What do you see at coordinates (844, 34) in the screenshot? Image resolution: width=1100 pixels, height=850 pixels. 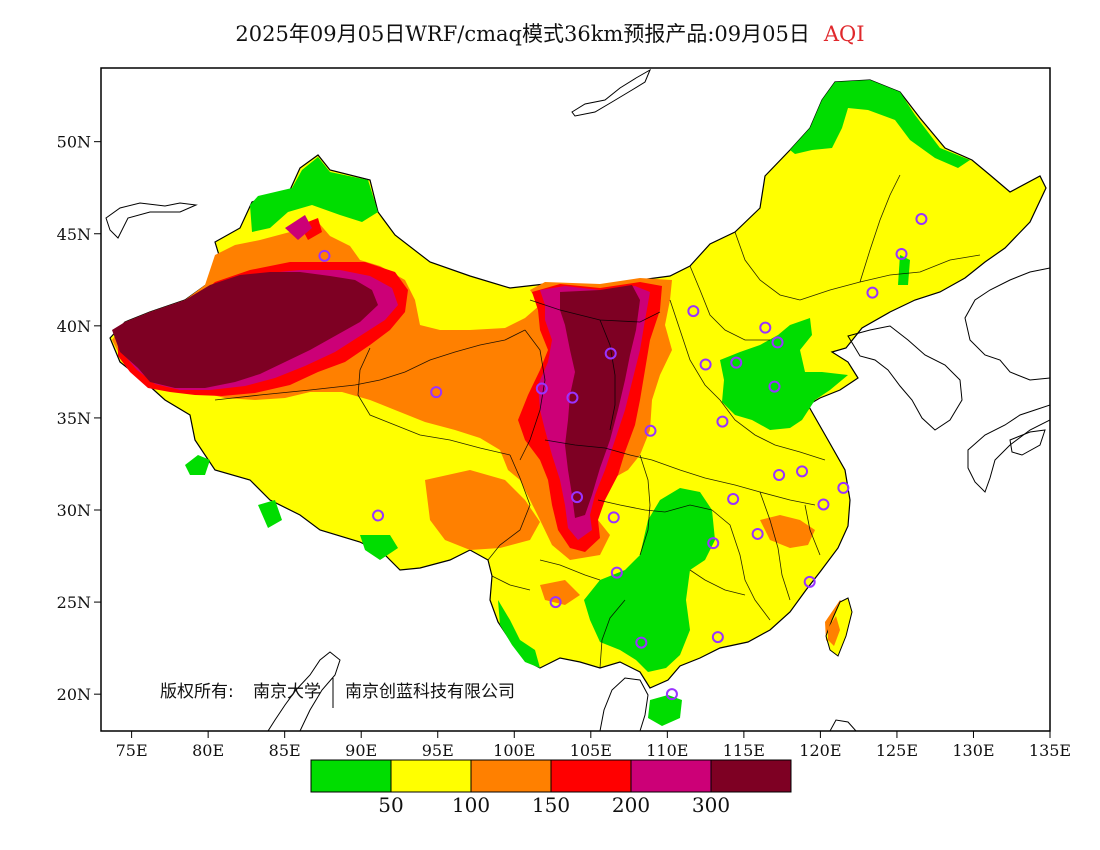 I see `title-variable: AQI` at bounding box center [844, 34].